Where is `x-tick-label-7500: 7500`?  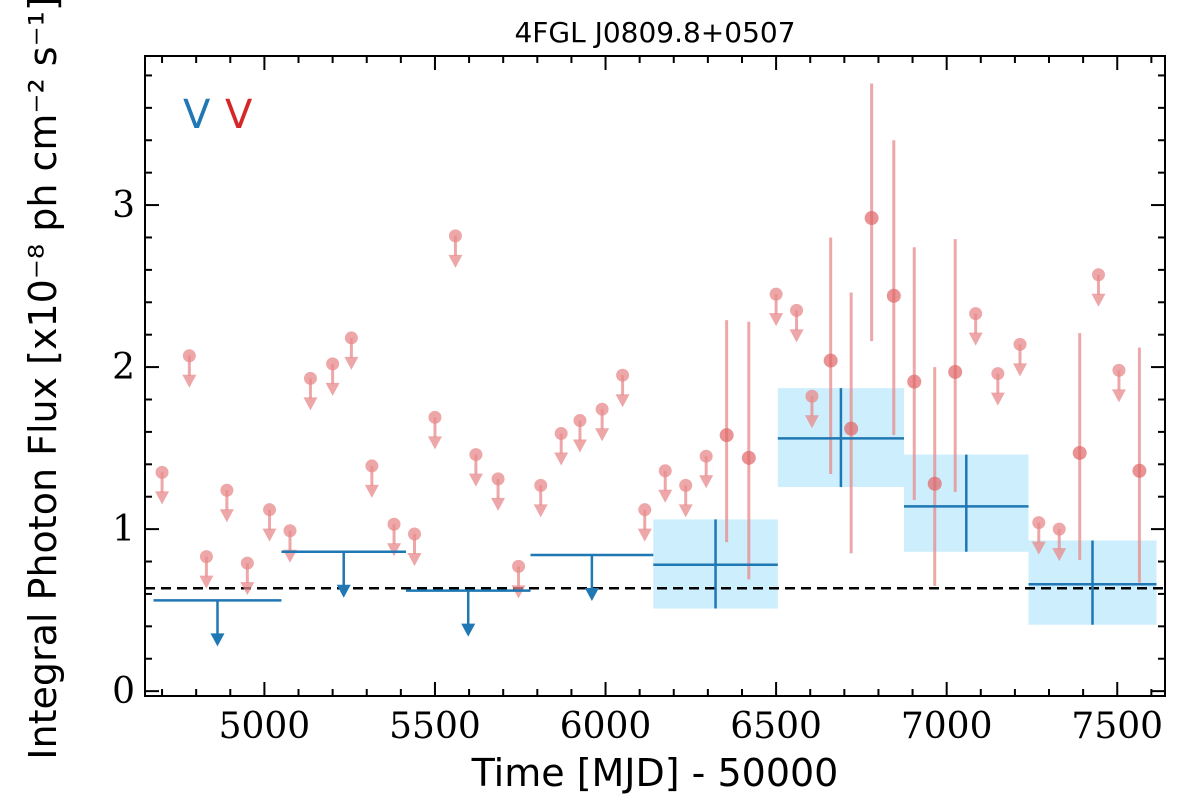
x-tick-label-7500: 7500 is located at coordinates (1117, 726).